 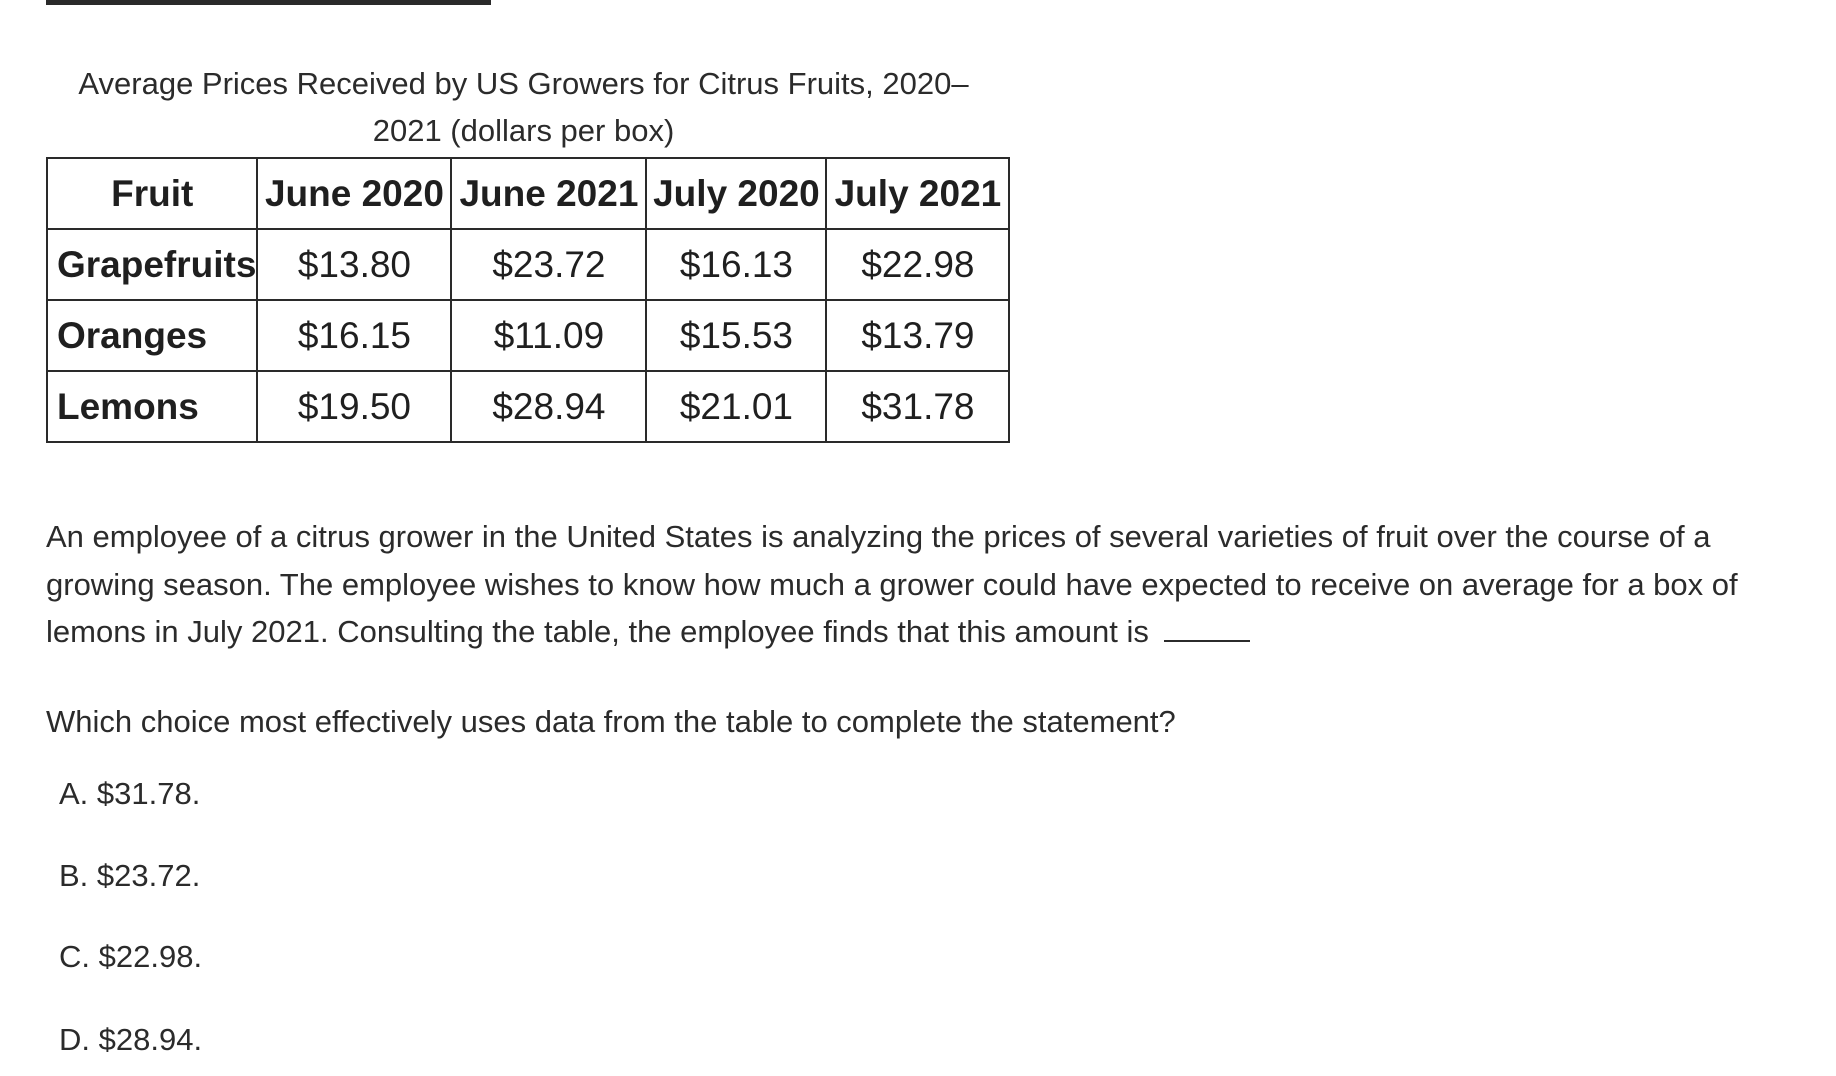 I want to click on choice-text: $28.94., so click(x=150, y=1039).